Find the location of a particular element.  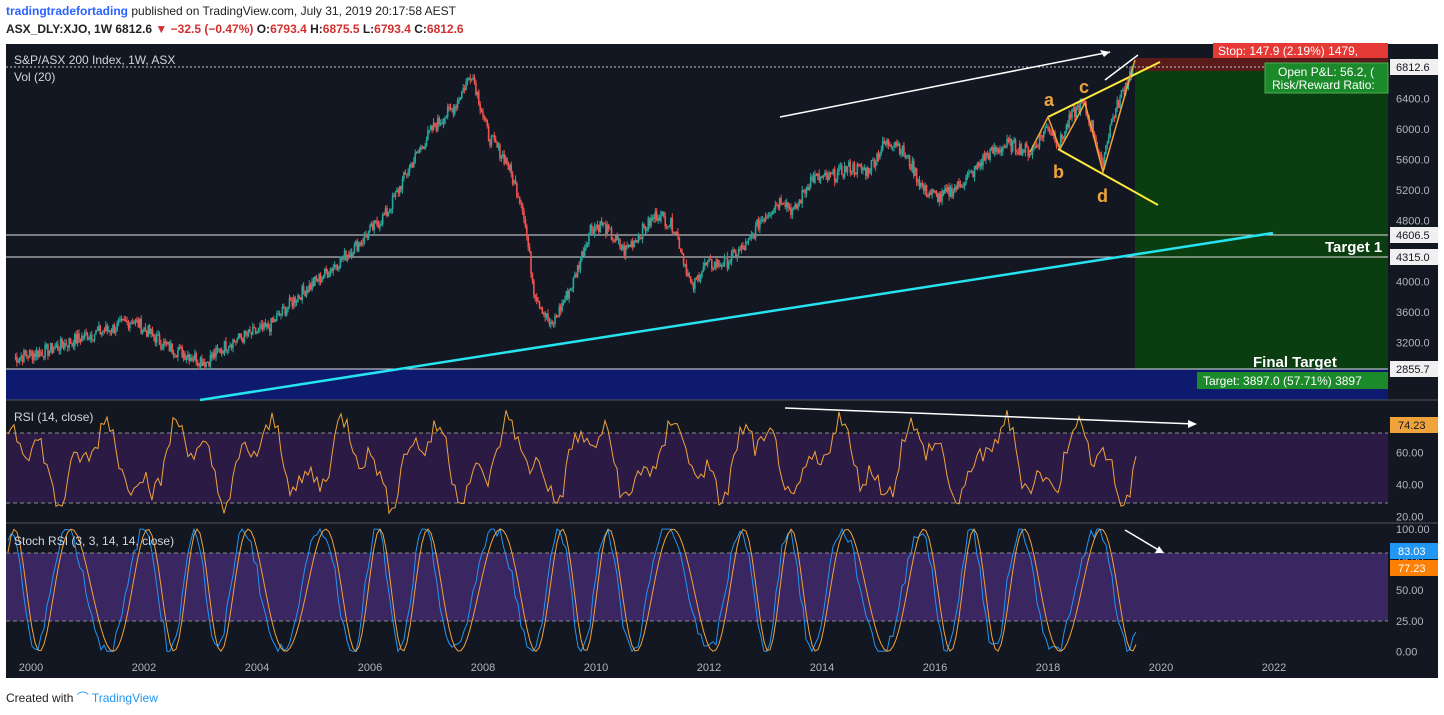

pnl-box is located at coordinates (1326, 78).